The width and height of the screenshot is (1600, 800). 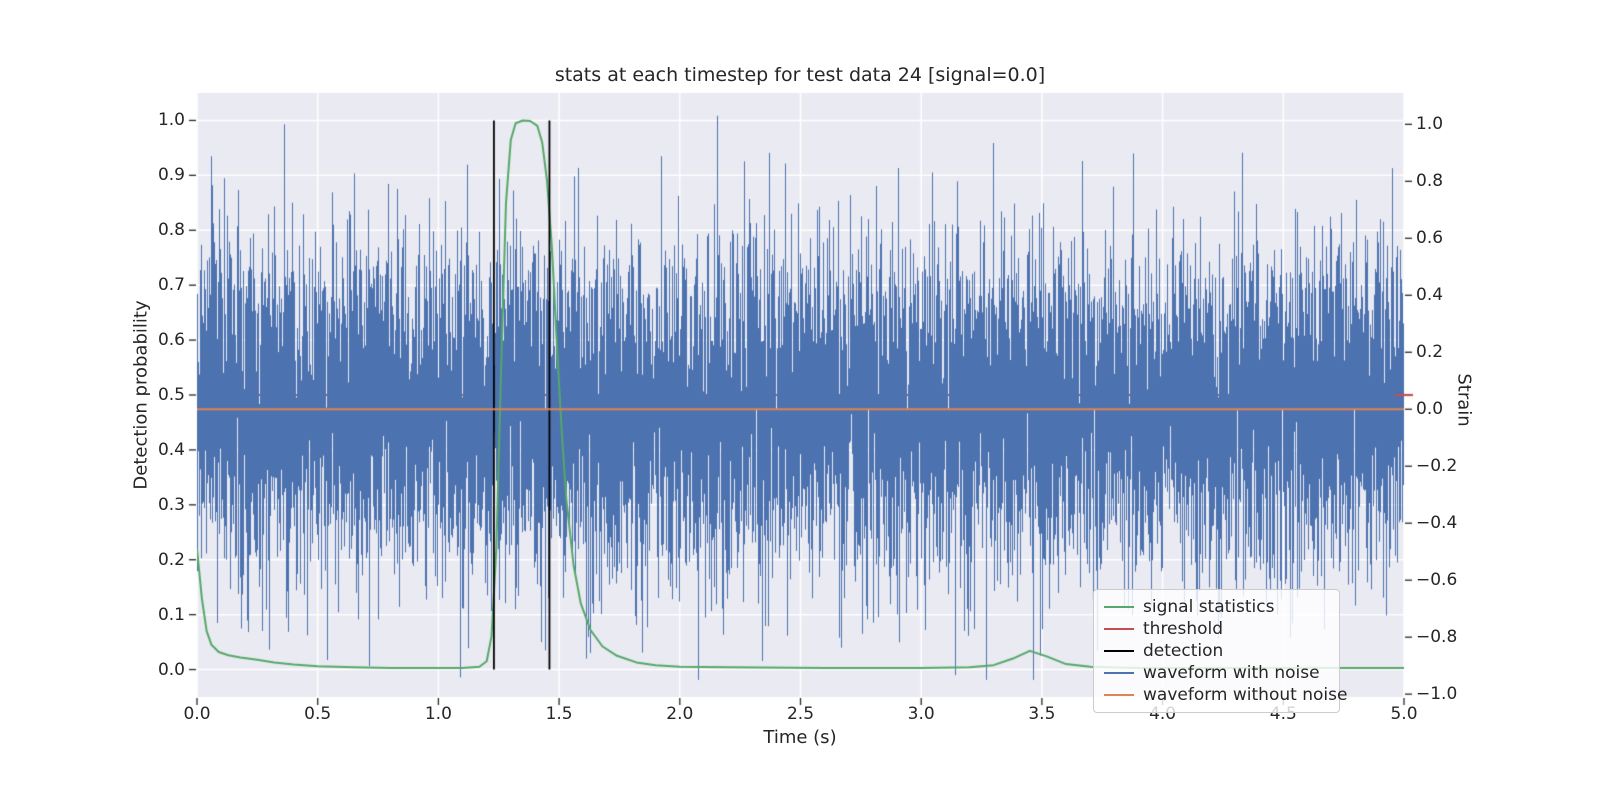 What do you see at coordinates (1209, 607) in the screenshot?
I see `legend-item-label: signal statistics` at bounding box center [1209, 607].